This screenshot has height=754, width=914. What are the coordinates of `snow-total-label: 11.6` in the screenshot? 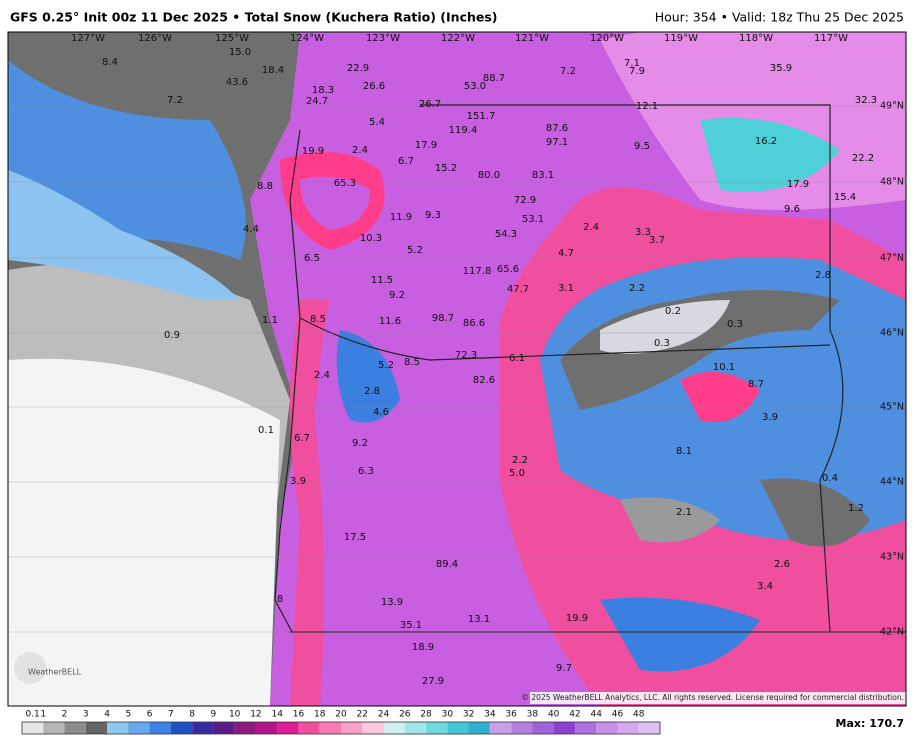 It's located at (390, 321).